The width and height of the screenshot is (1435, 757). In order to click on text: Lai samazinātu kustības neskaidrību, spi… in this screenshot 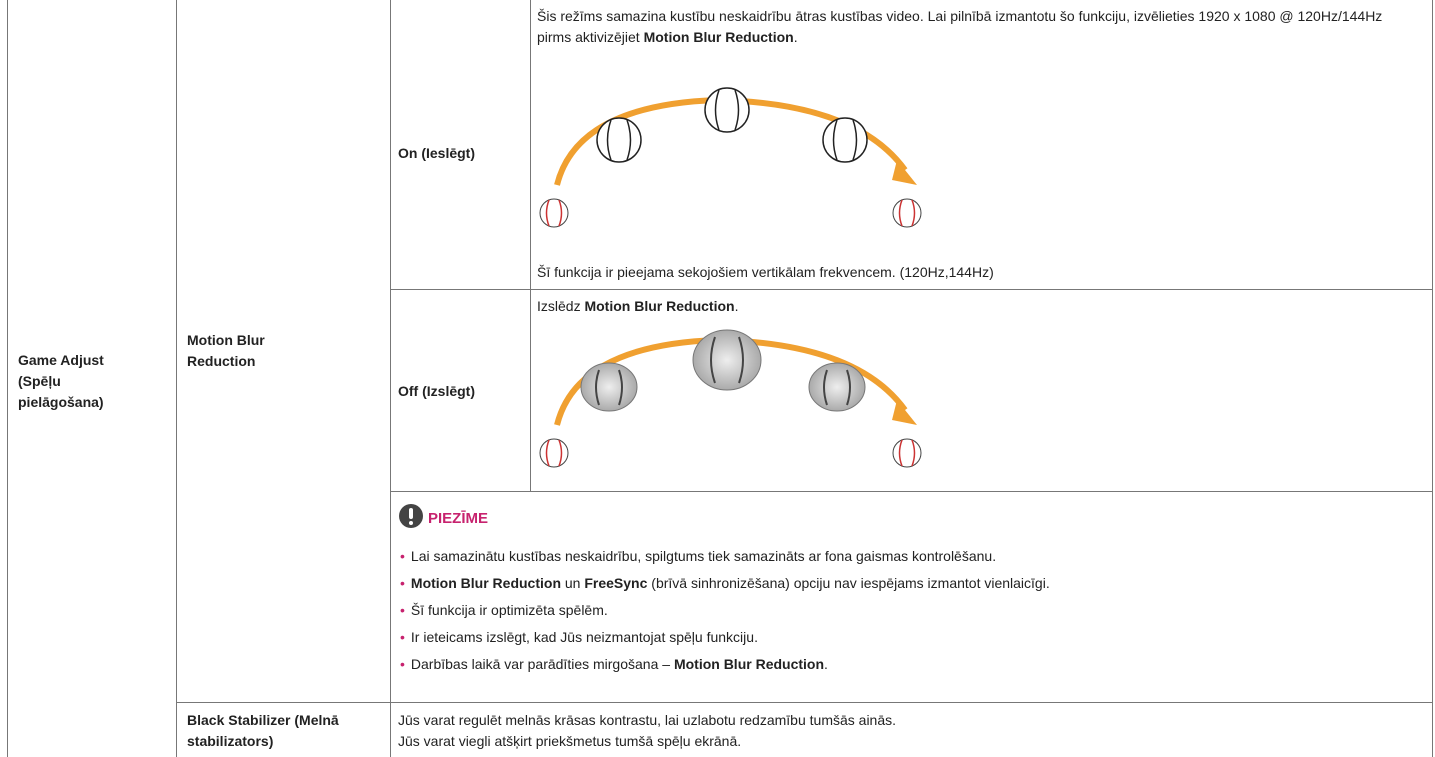, I will do `click(703, 556)`.